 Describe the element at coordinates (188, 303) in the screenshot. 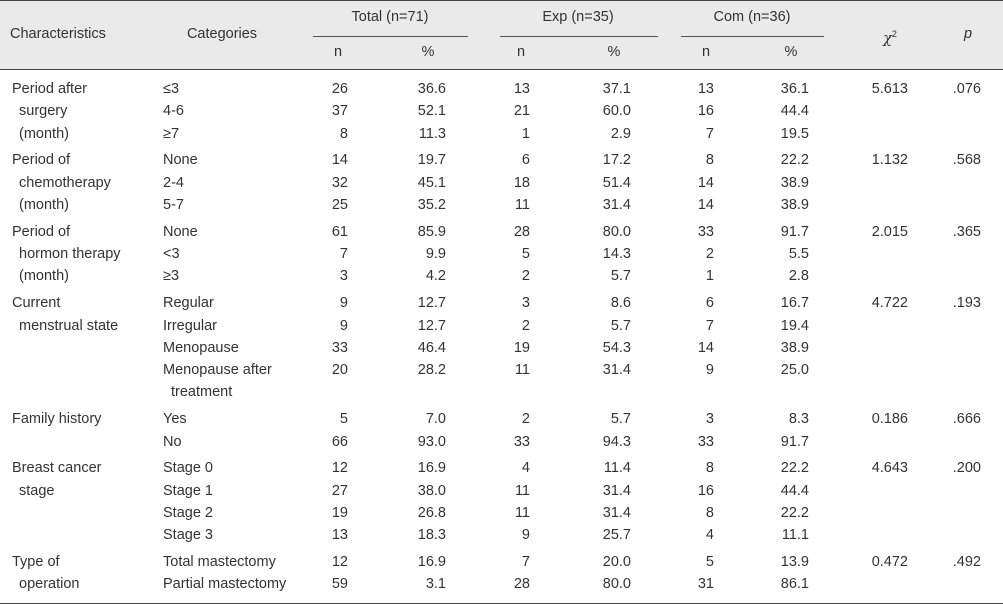

I see `category-label: Regular` at that location.